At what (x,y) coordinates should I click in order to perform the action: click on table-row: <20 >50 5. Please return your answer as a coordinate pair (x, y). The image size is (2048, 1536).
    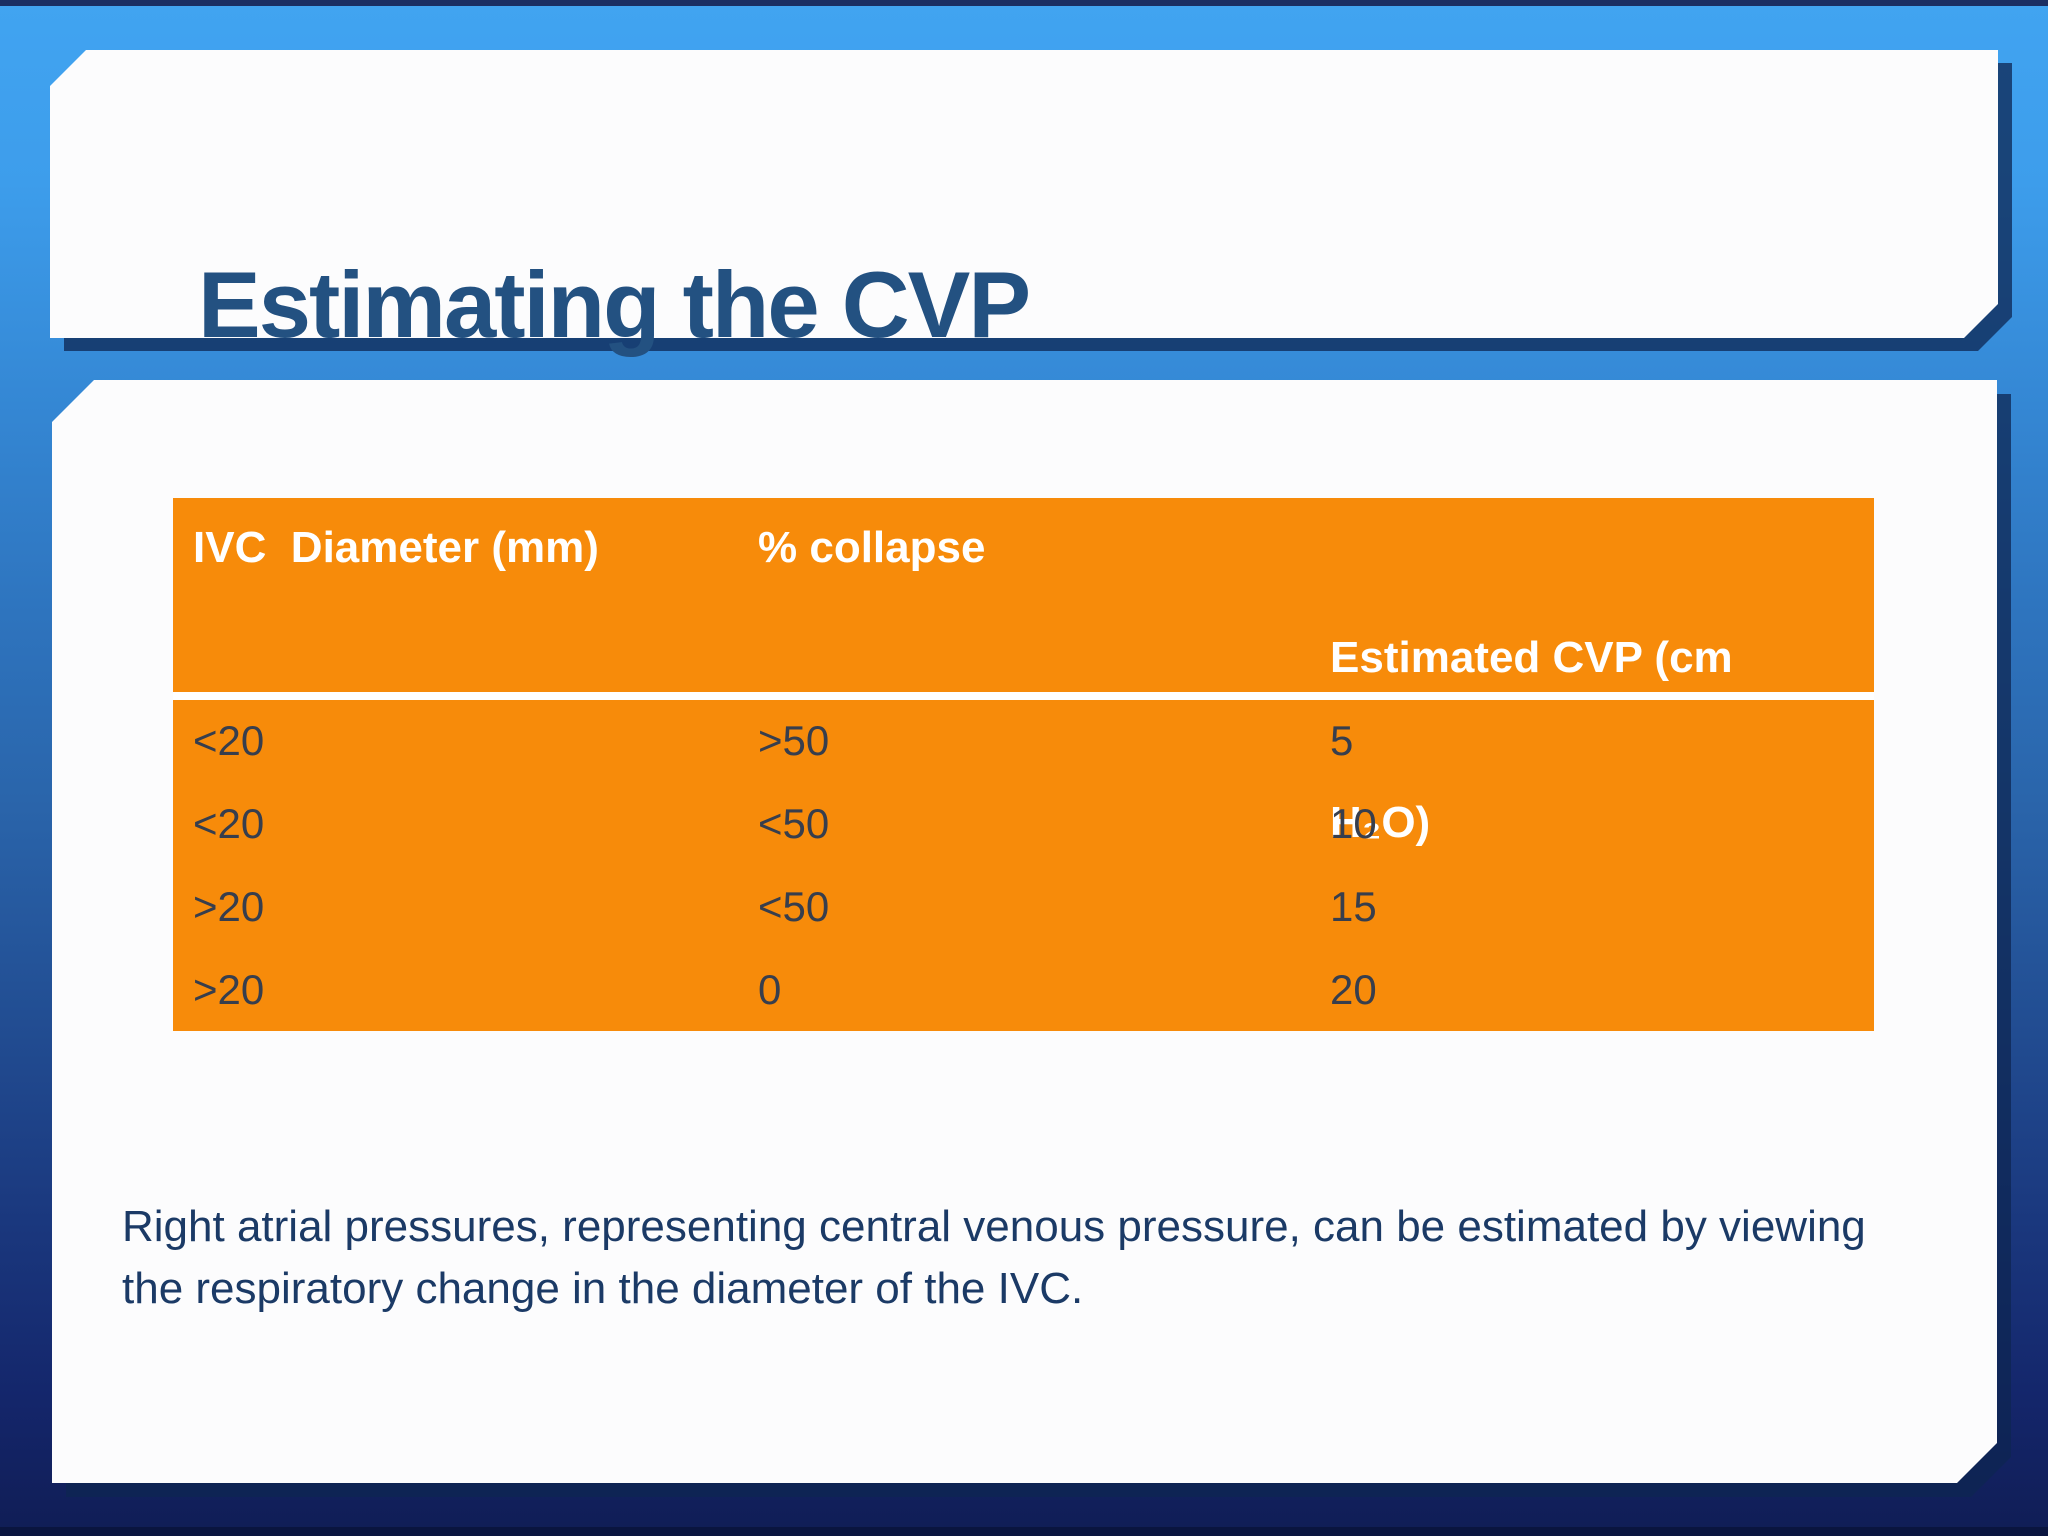
    Looking at the image, I should click on (1023, 741).